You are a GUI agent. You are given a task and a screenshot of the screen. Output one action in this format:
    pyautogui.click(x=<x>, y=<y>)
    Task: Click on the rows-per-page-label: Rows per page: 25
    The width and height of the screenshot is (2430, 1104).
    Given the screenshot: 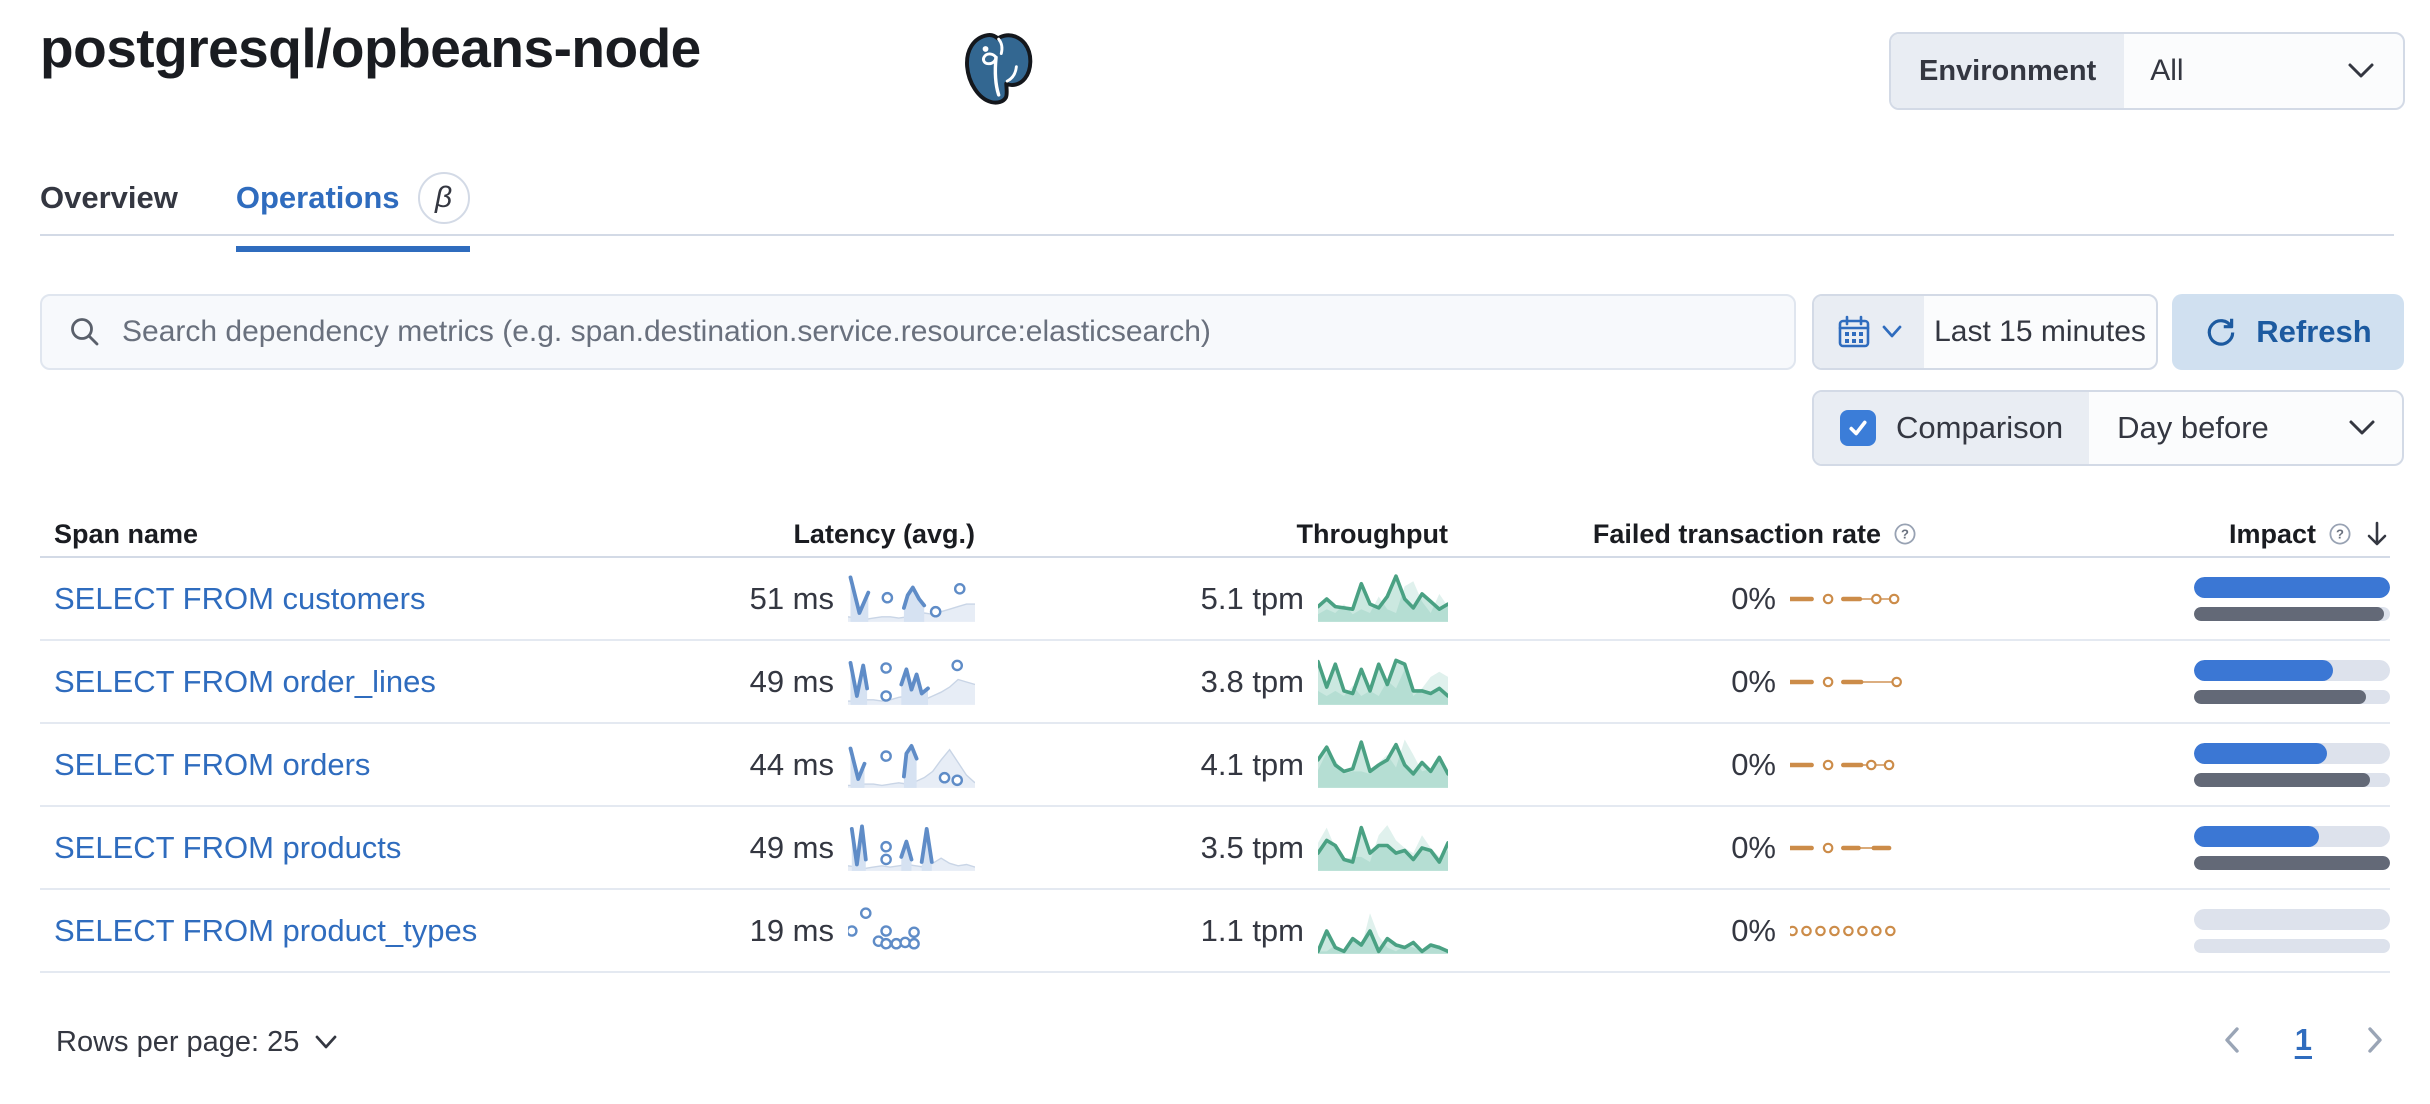 What is the action you would take?
    pyautogui.click(x=178, y=1042)
    